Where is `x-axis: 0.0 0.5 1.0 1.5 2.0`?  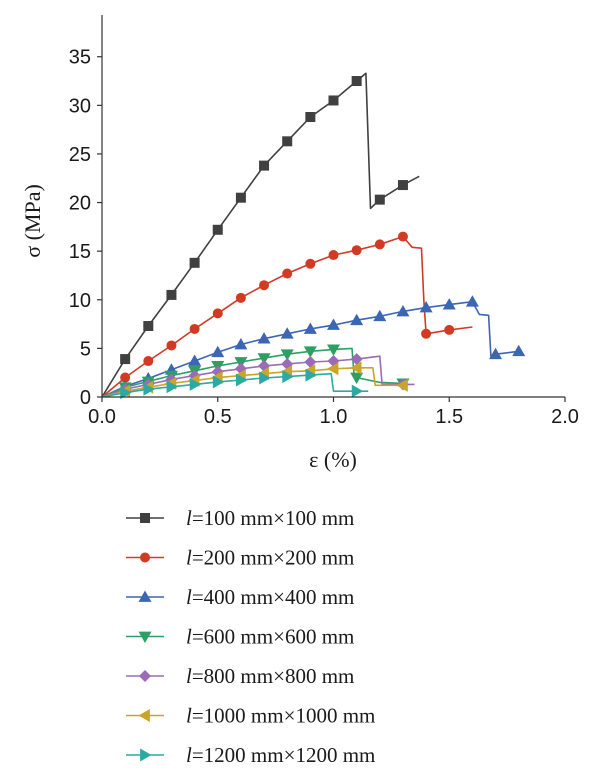 x-axis: 0.0 0.5 1.0 1.5 2.0 is located at coordinates (333, 412).